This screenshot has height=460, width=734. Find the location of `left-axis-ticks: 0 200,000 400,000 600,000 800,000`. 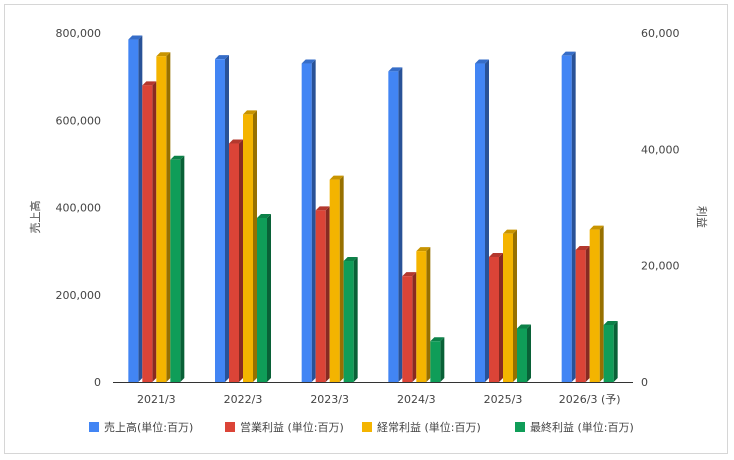

left-axis-ticks: 0 200,000 400,000 600,000 800,000 is located at coordinates (79, 208).